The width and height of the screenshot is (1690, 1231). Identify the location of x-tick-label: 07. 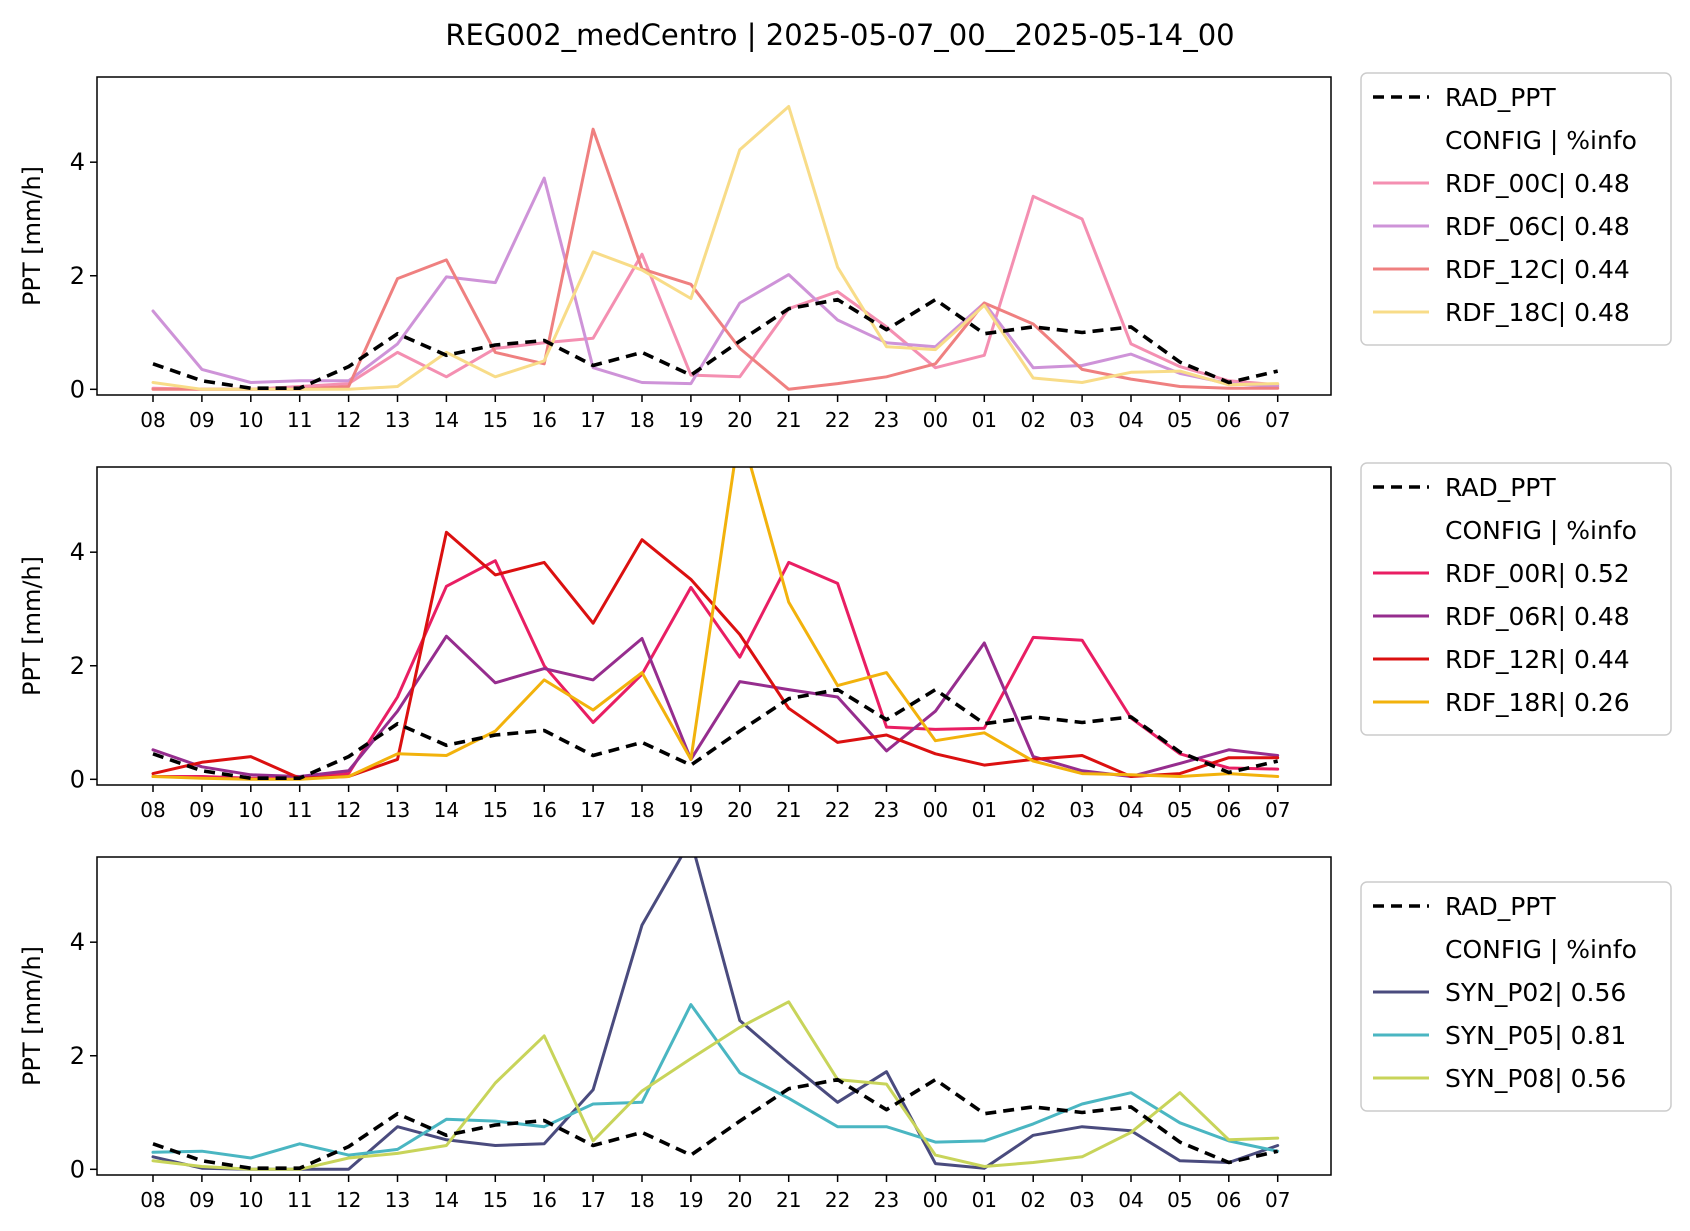
(1277, 810).